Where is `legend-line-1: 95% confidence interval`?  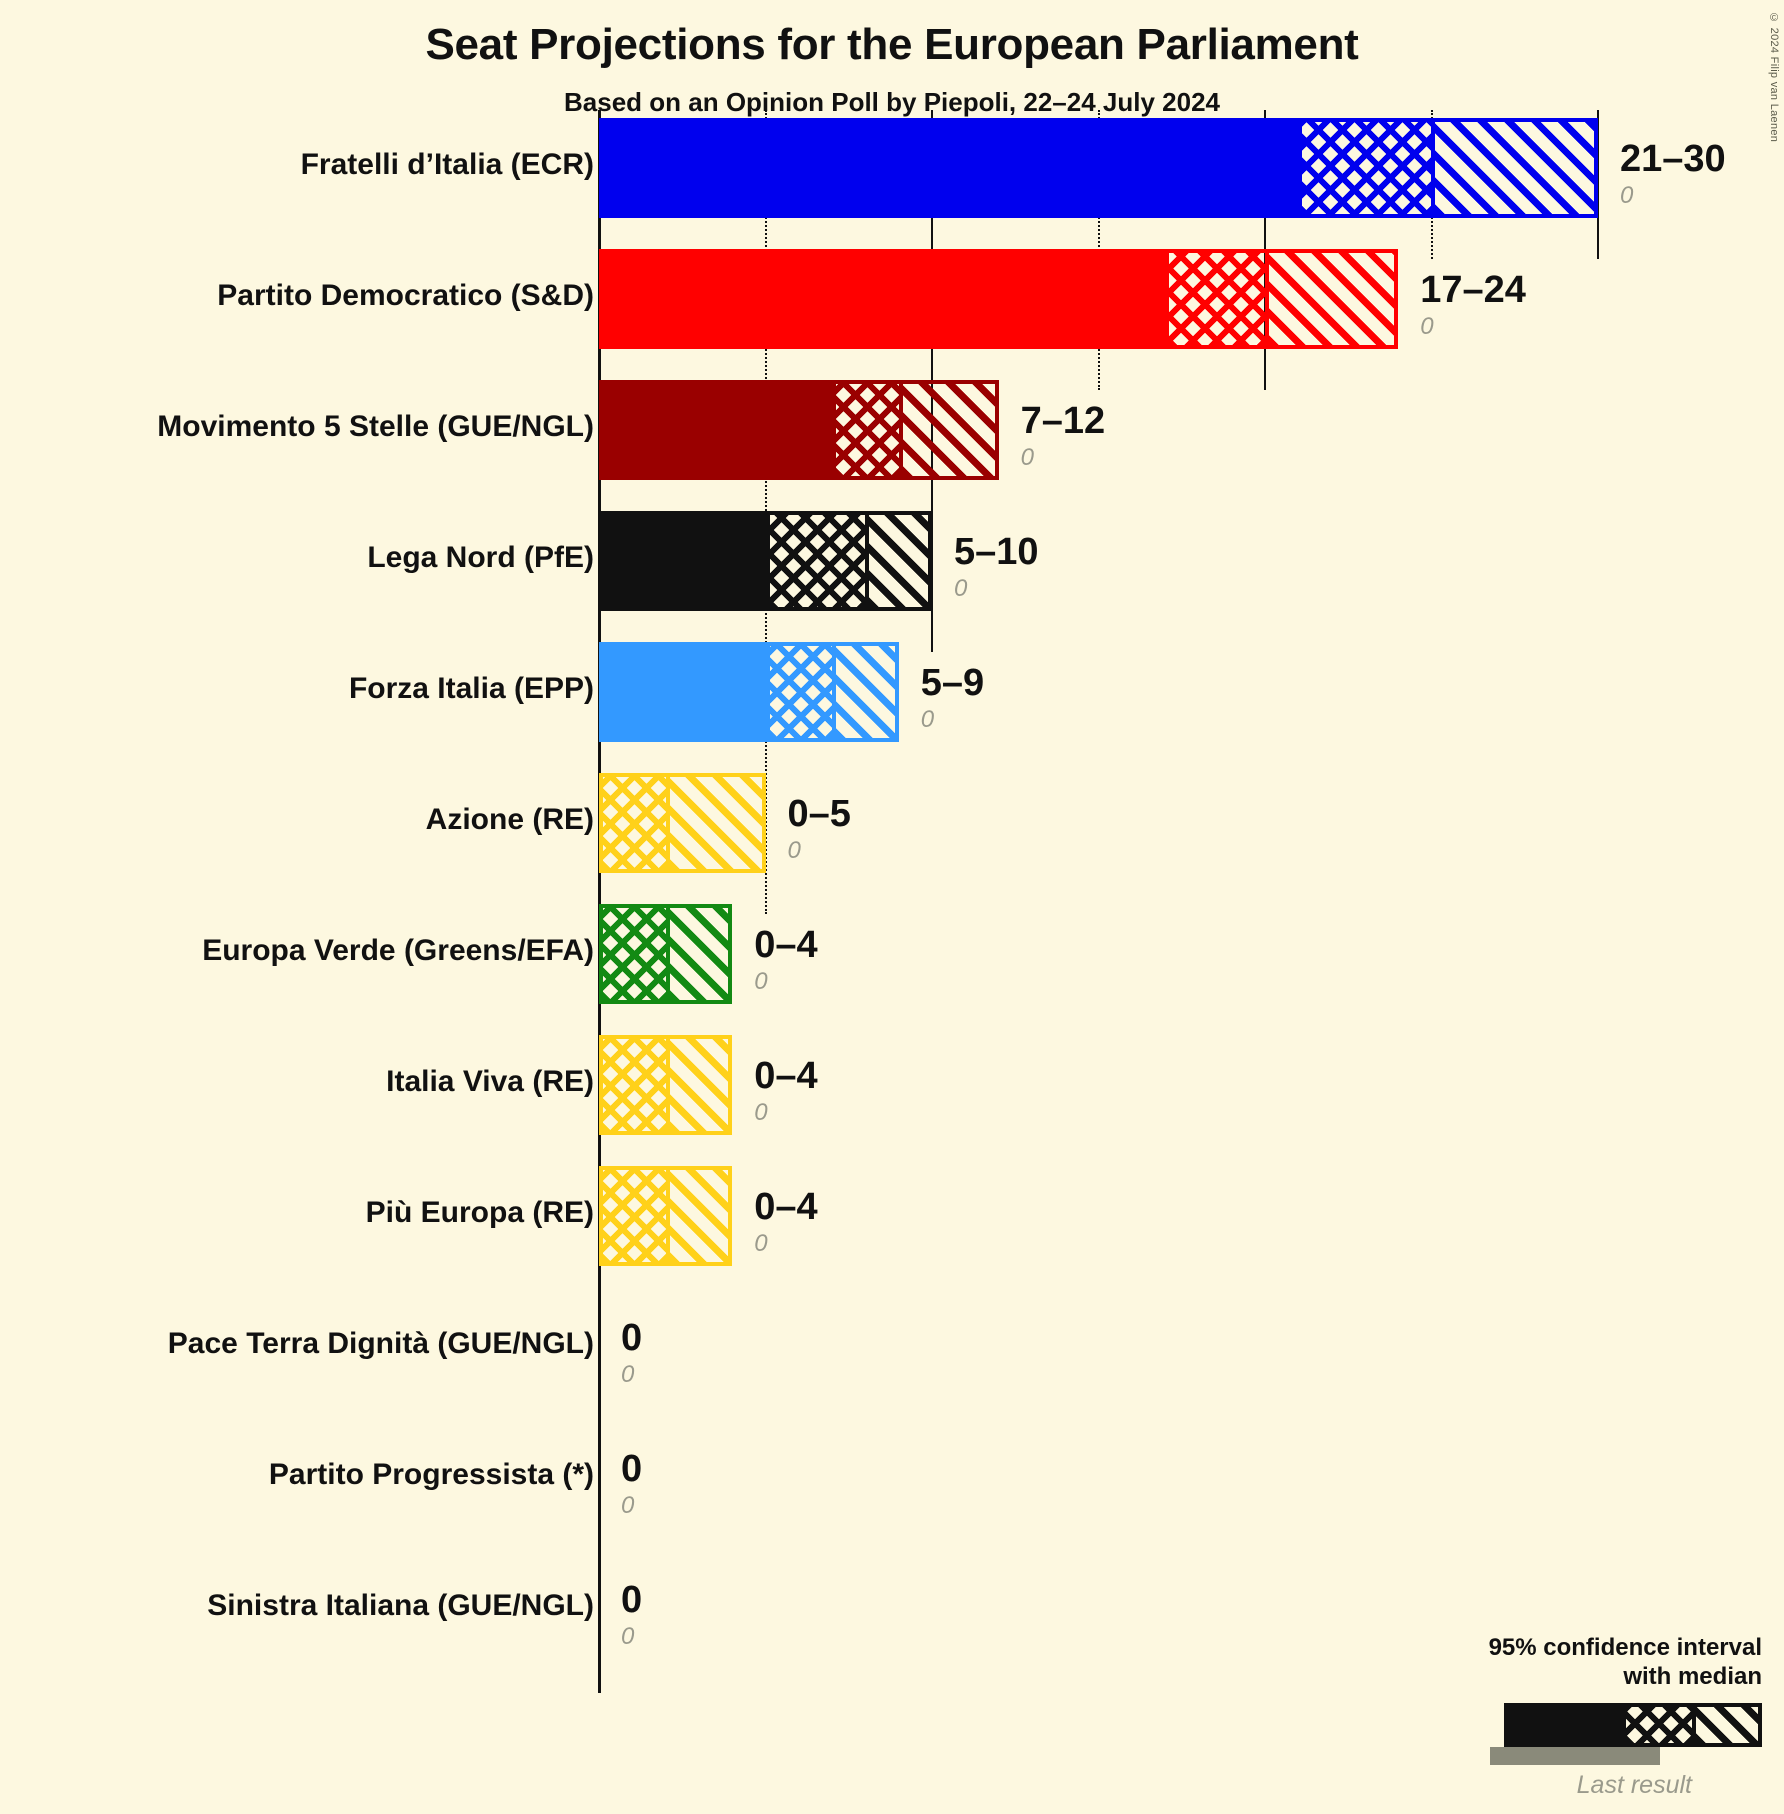
legend-line-1: 95% confidence interval is located at coordinates (1625, 1648).